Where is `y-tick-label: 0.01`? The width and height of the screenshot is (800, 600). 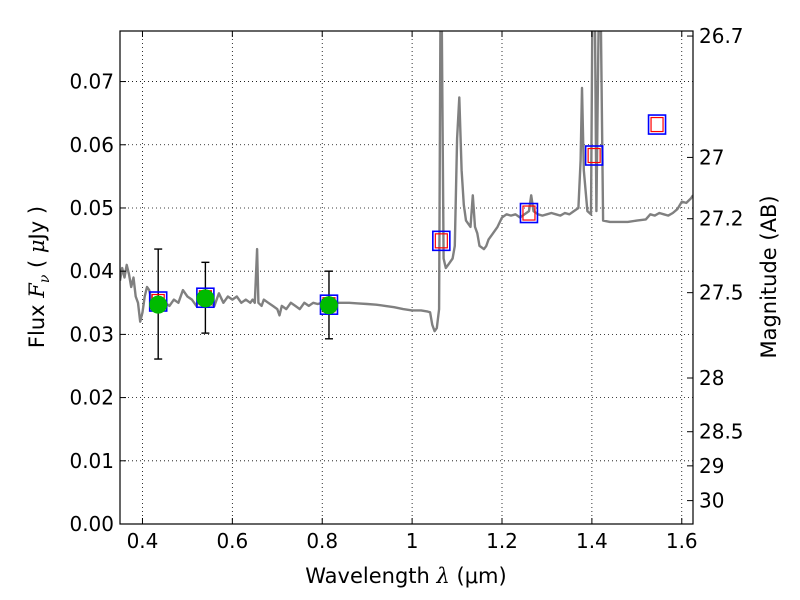
y-tick-label: 0.01 is located at coordinates (91, 461).